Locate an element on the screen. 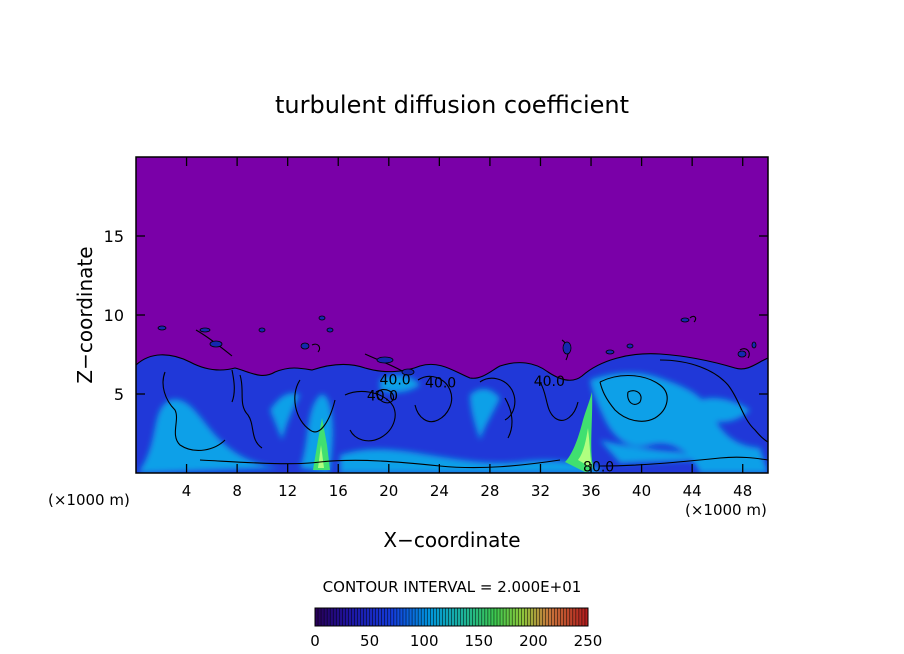  upper-eddies is located at coordinates (457, 345).